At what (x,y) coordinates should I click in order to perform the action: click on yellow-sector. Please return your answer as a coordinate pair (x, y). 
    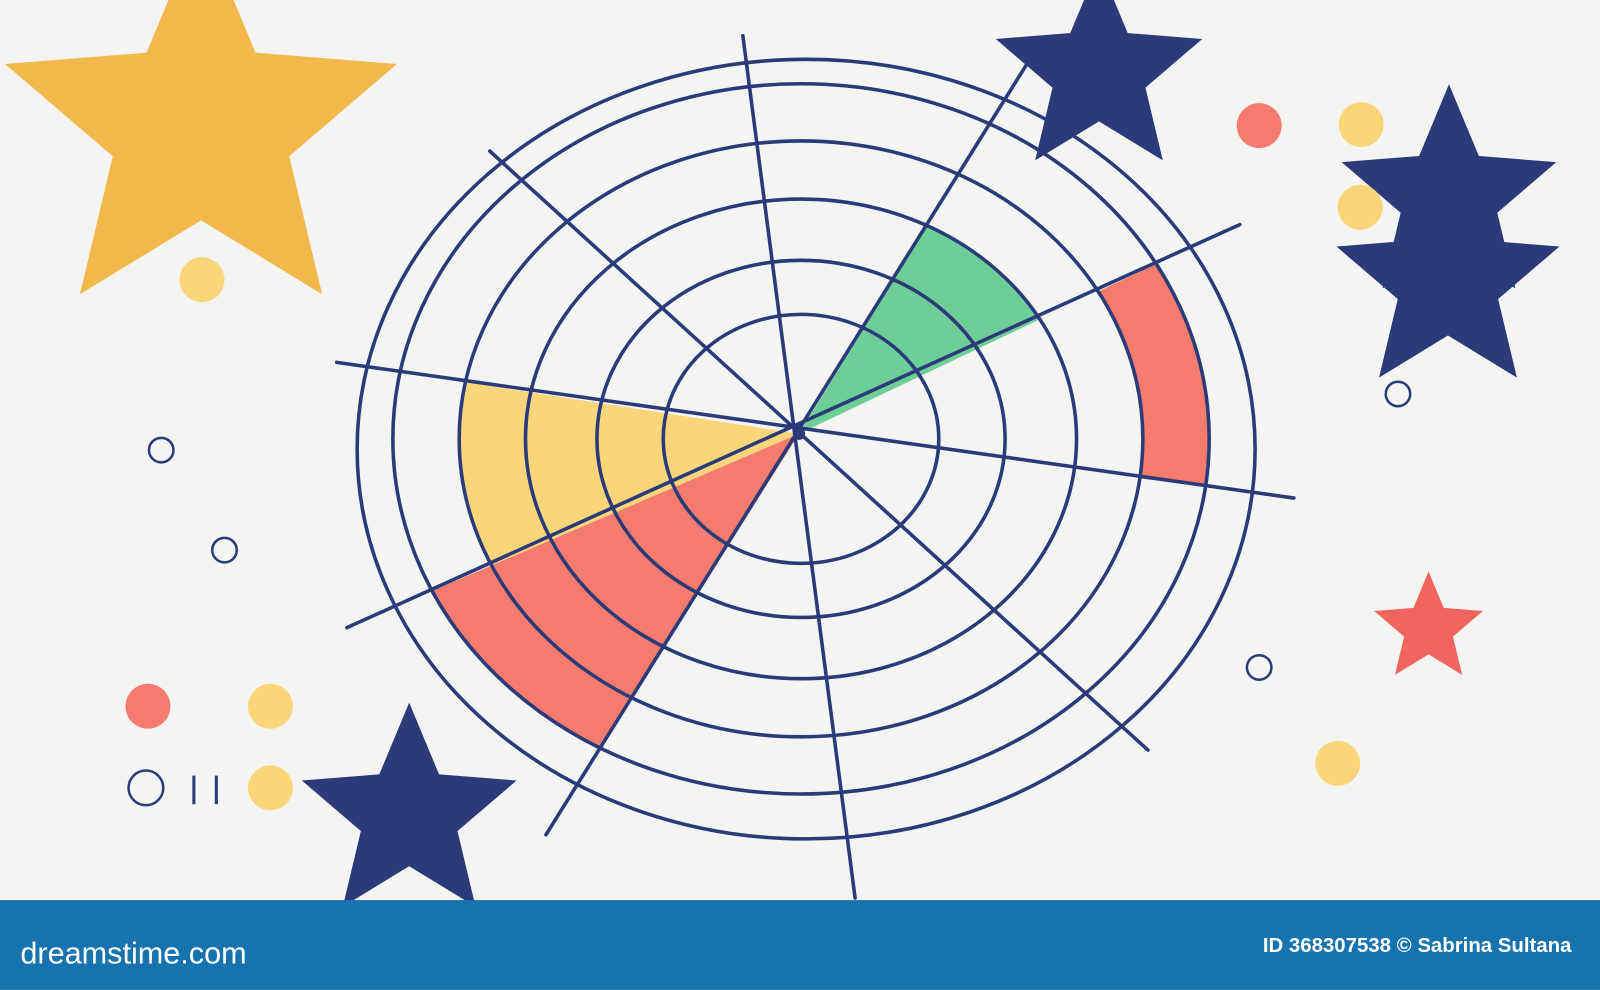
    Looking at the image, I should click on (629, 525).